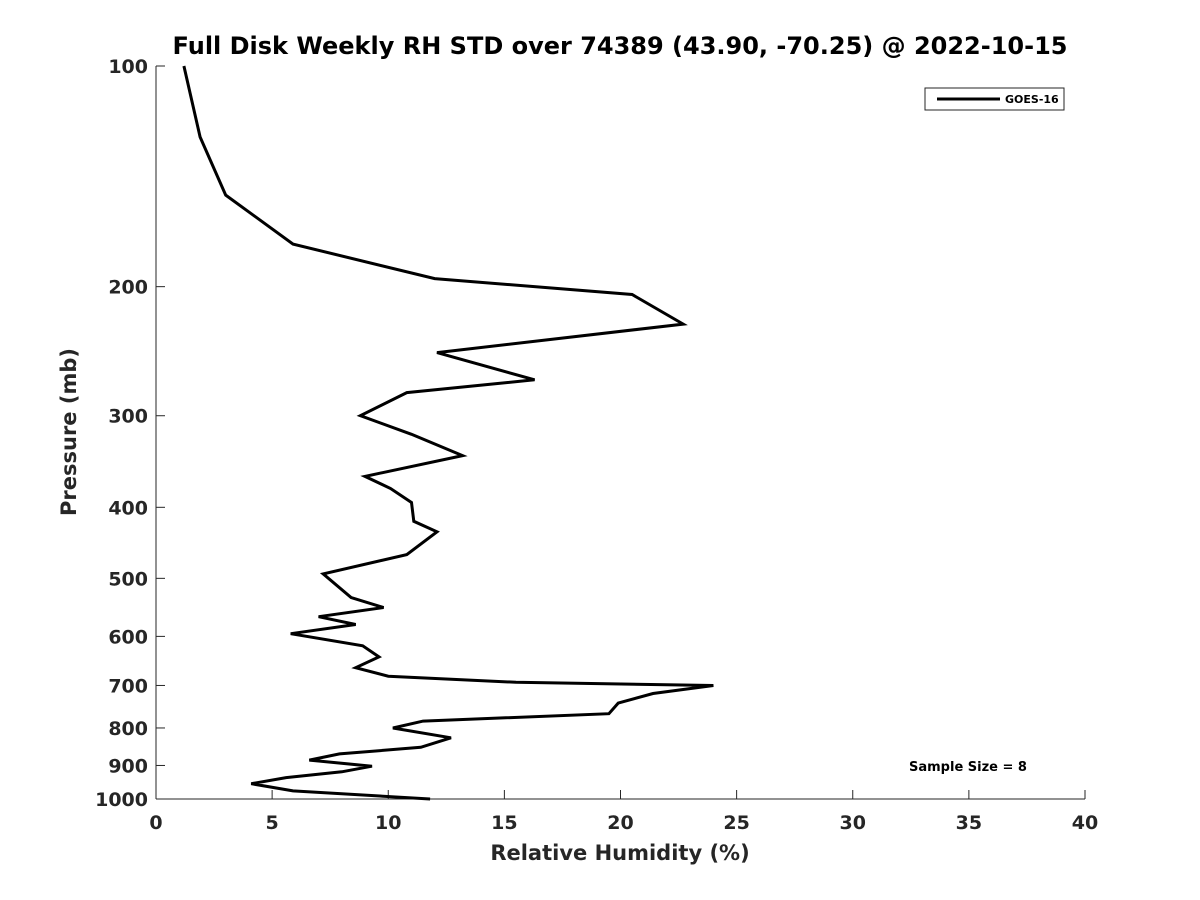 The height and width of the screenshot is (900, 1200). I want to click on y-tick-label: 300, so click(128, 417).